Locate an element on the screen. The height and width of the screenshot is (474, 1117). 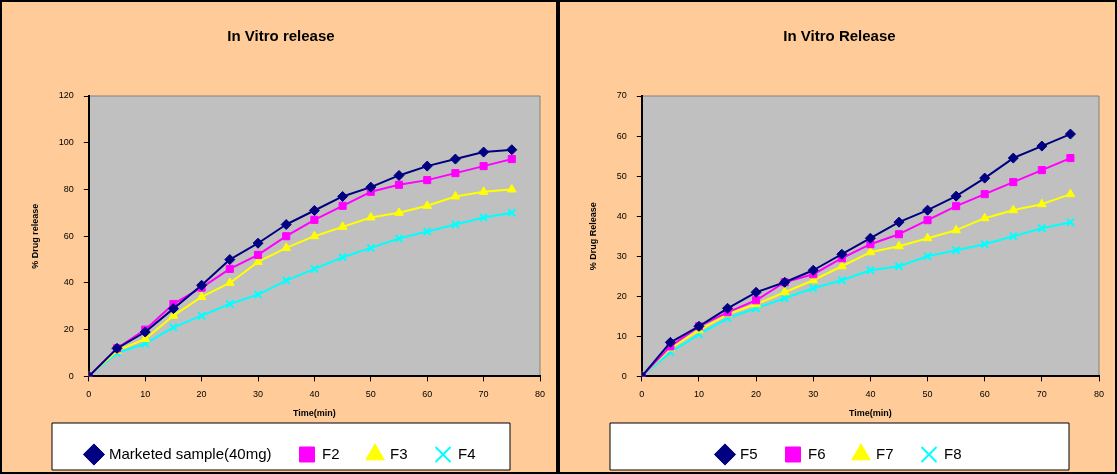
legend-label: F2 is located at coordinates (331, 453).